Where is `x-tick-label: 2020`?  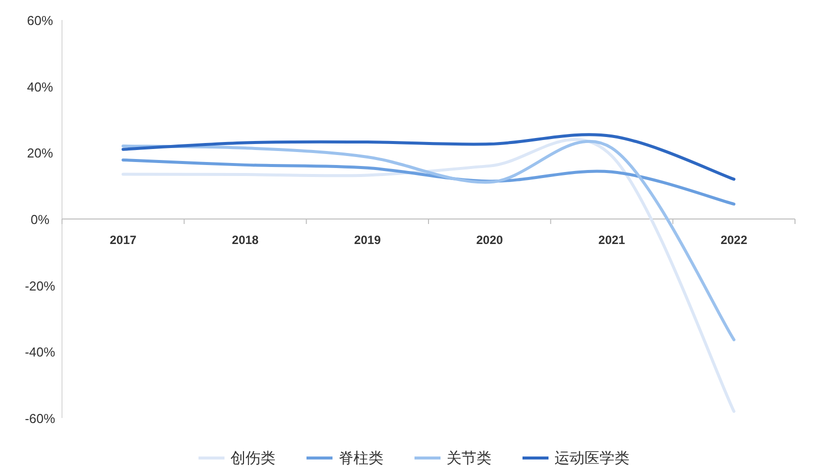
x-tick-label: 2020 is located at coordinates (490, 240).